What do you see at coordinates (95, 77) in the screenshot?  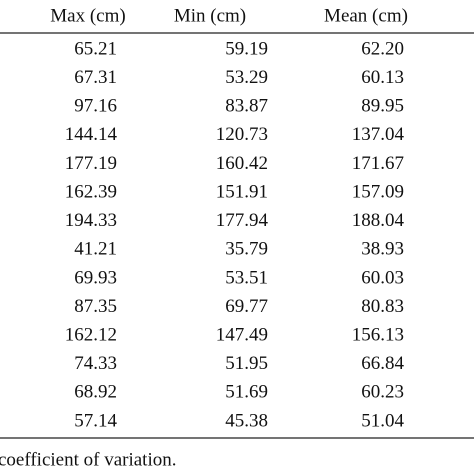 I see `table-cell: 67.31` at bounding box center [95, 77].